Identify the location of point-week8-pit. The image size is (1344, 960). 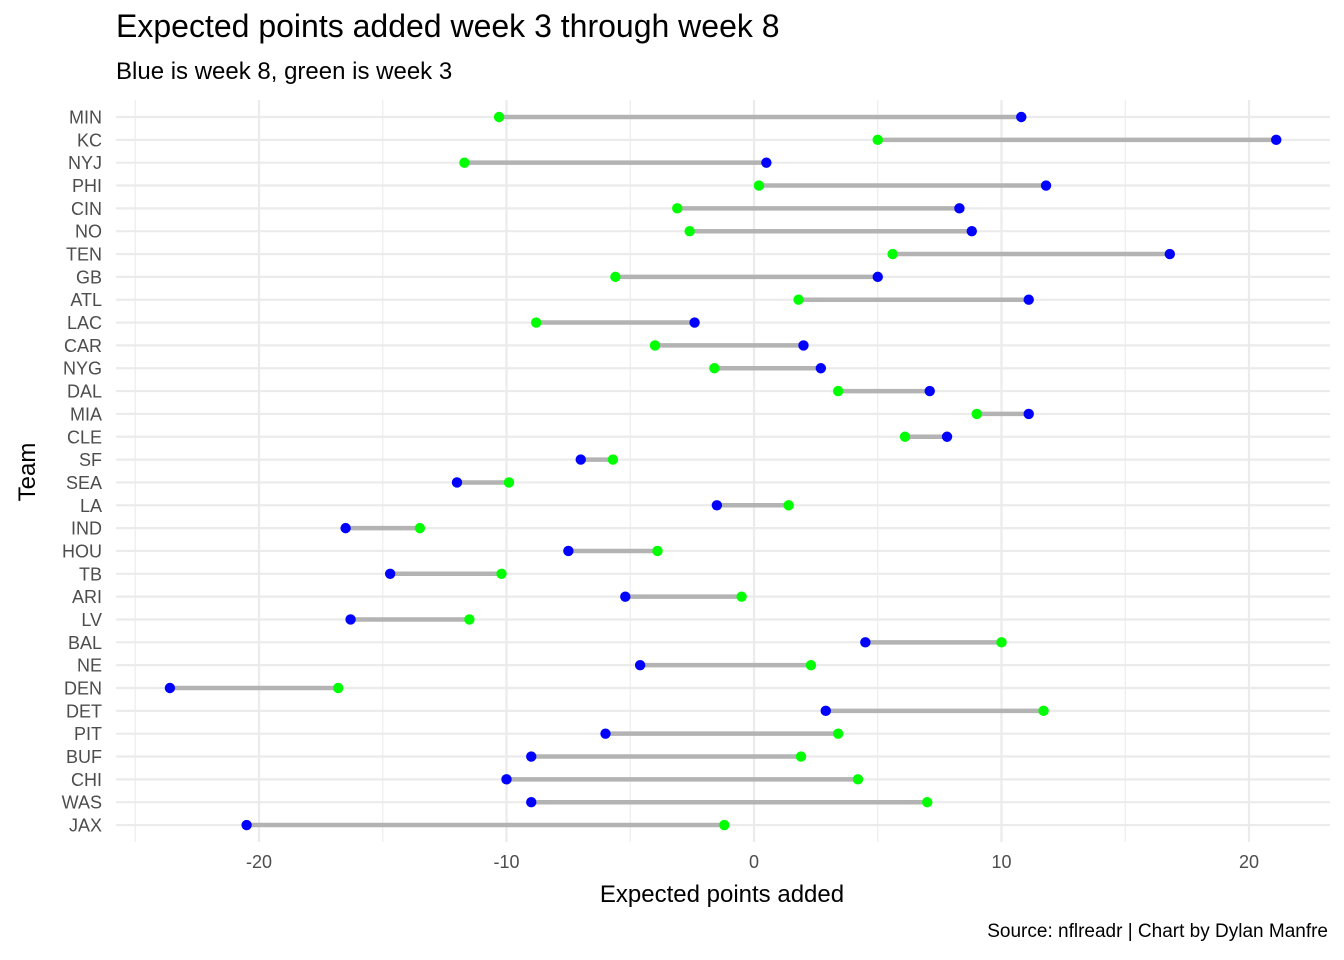
(605, 733).